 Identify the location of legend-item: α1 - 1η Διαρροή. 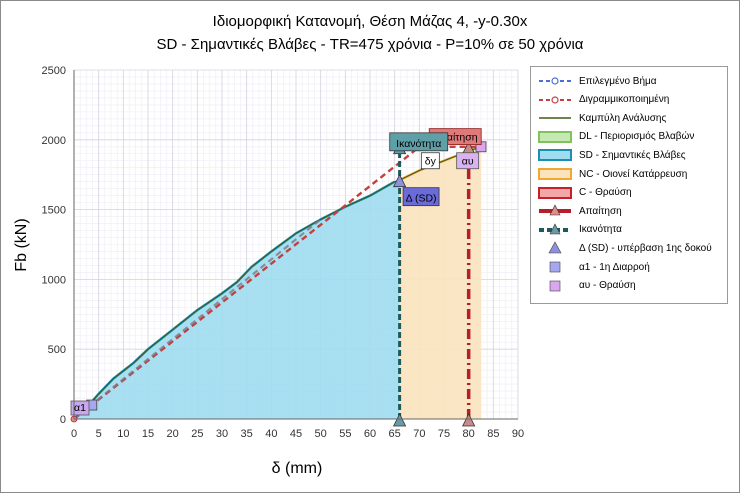
(631, 267).